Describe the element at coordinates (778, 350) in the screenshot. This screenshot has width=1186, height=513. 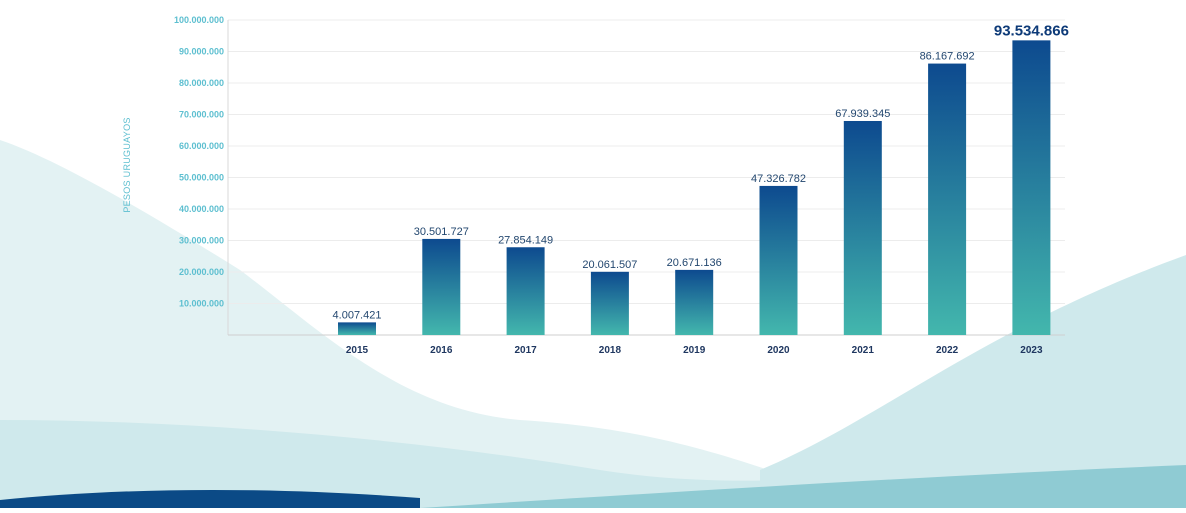
I see `x-tick-label: 2020` at that location.